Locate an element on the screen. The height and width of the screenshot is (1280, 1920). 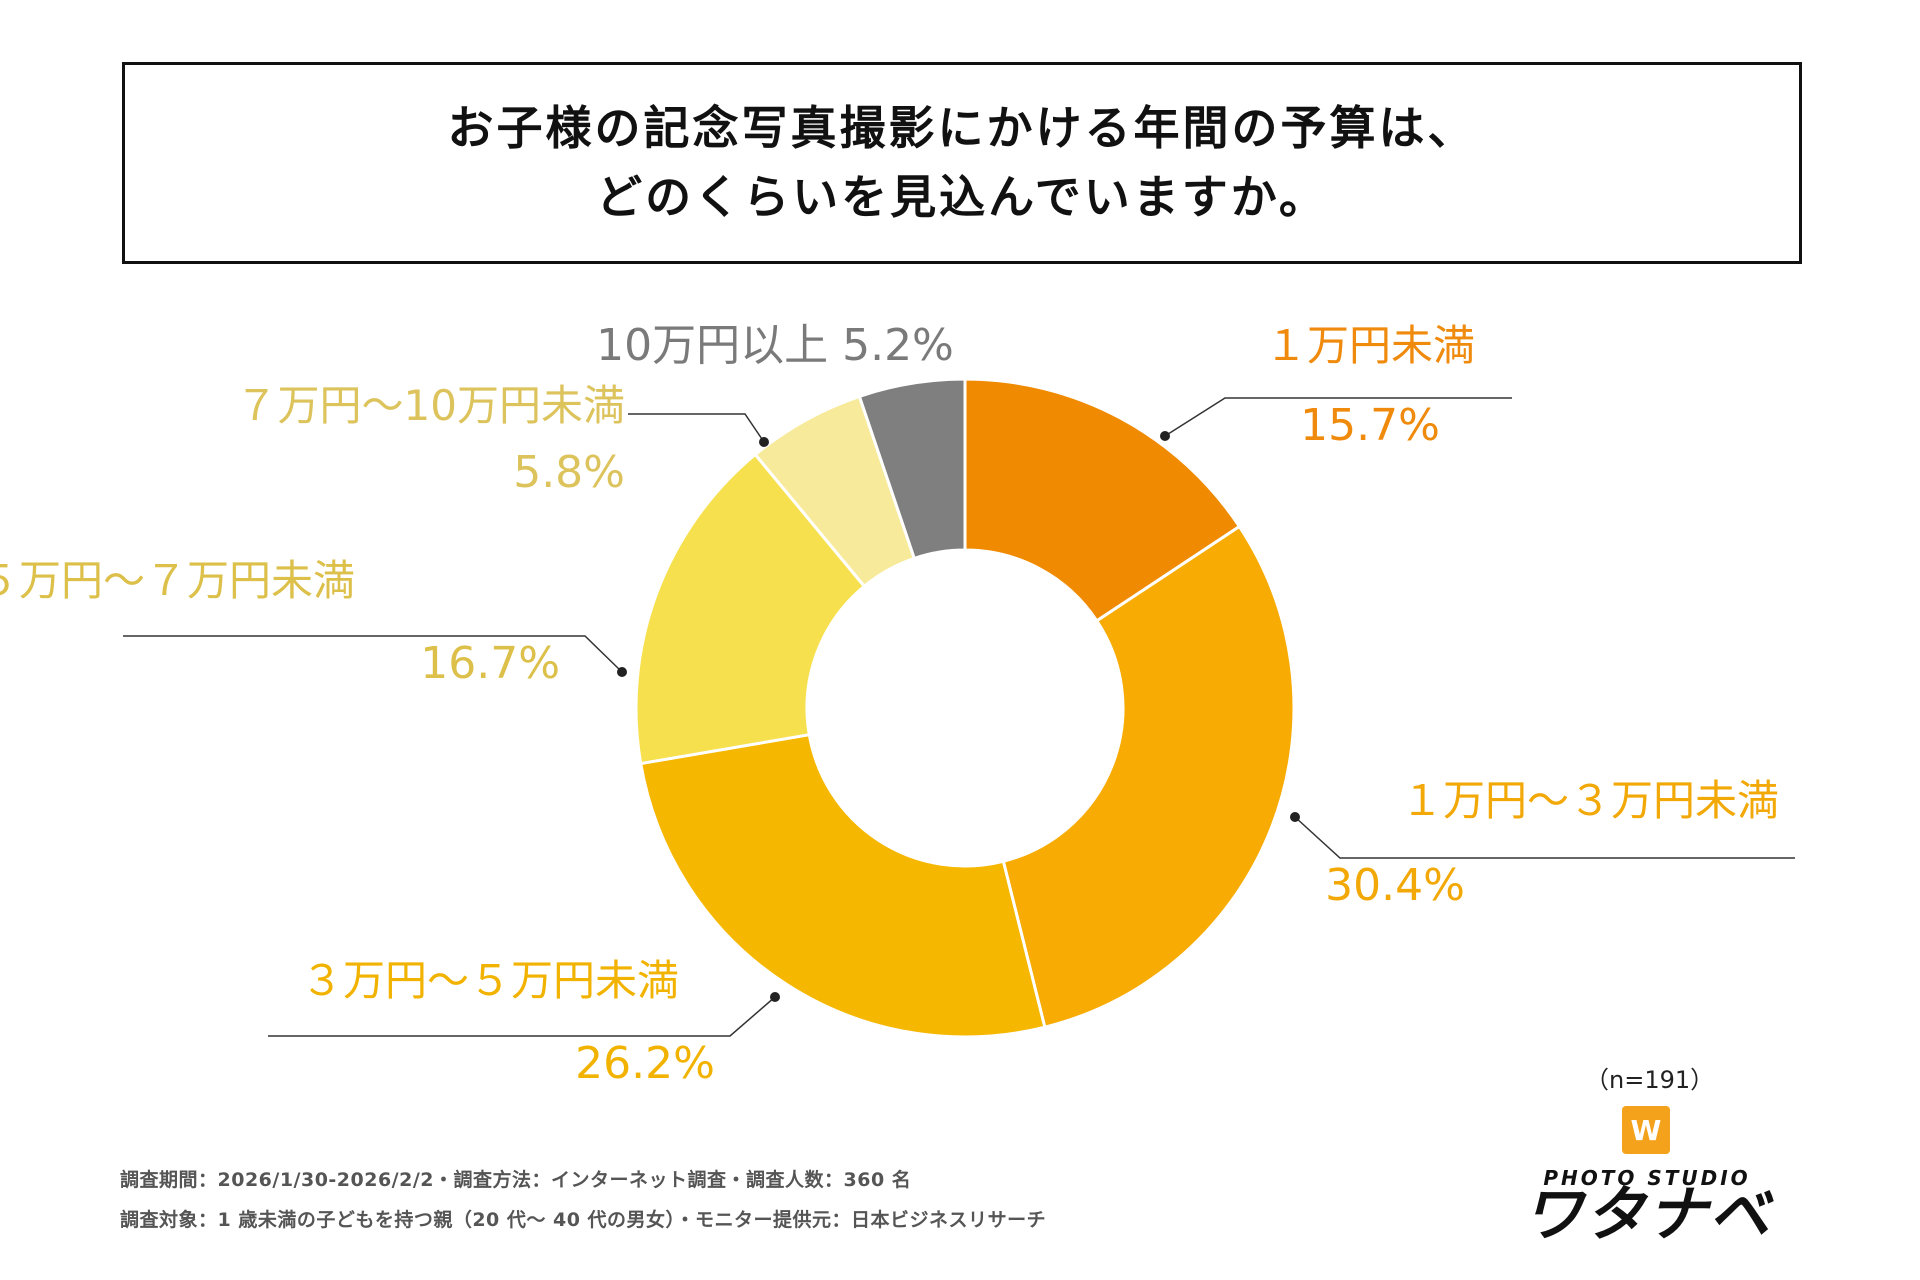
slice-value-4: 16.7% is located at coordinates (490, 663).